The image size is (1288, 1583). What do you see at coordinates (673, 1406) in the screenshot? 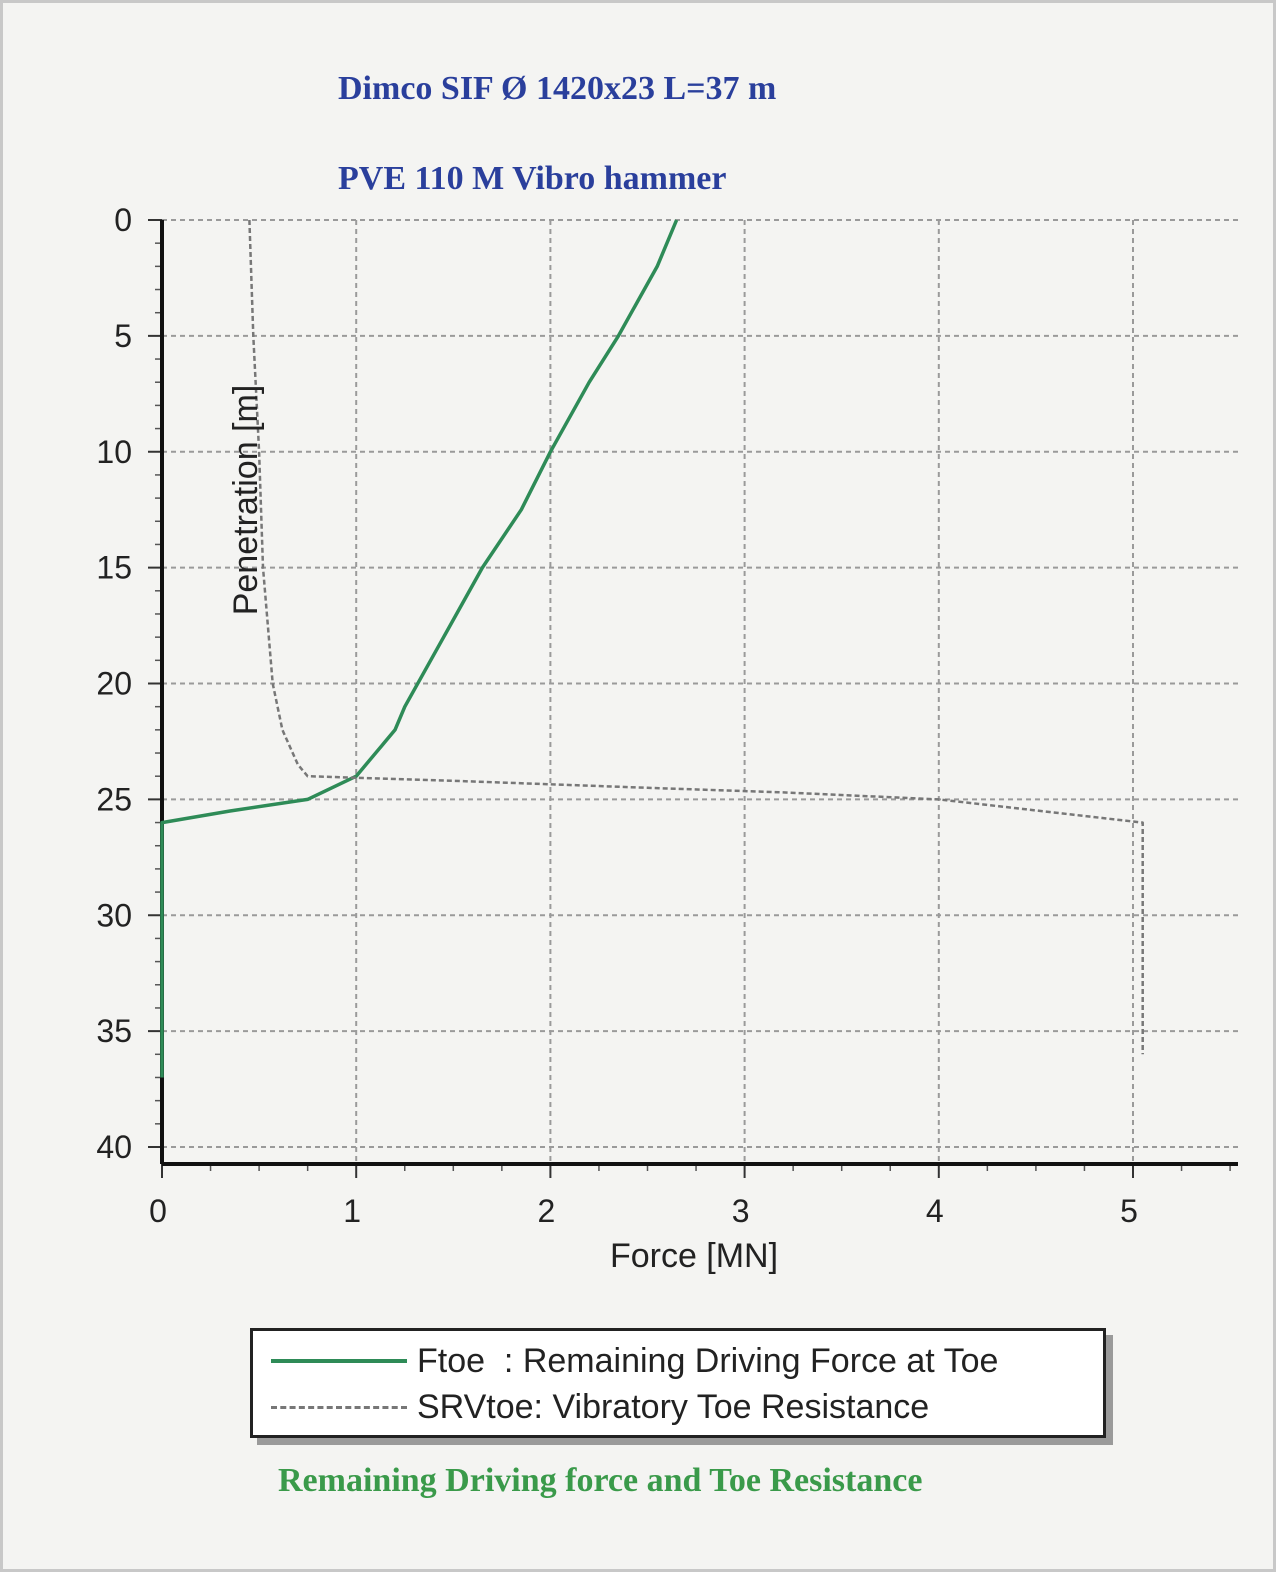
I see `legend-label-srvtoe: SRVtoe: Vibratory Toe Resistance` at bounding box center [673, 1406].